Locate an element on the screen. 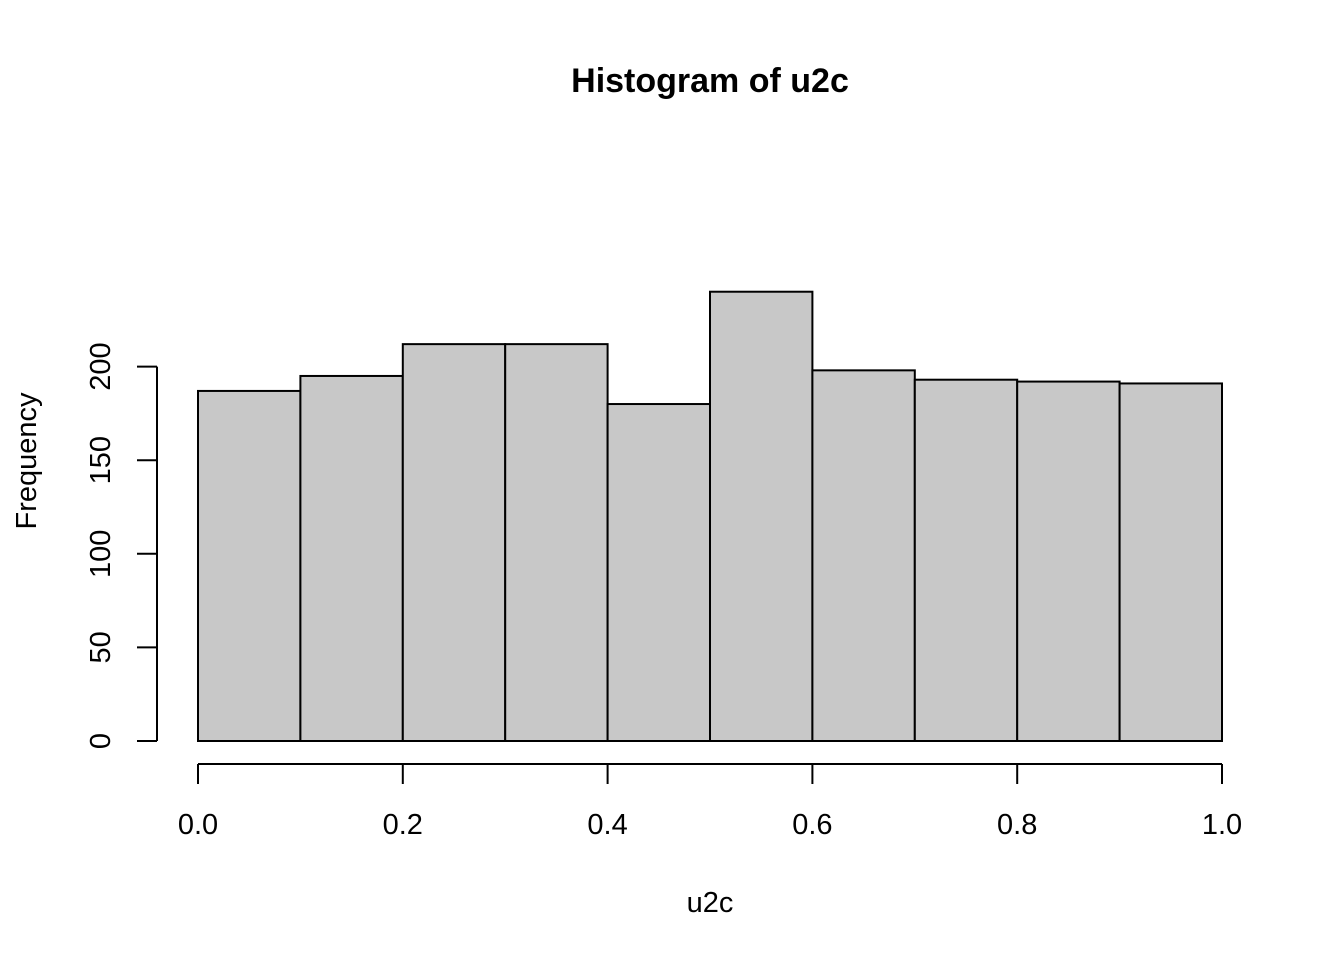  chart-title: Histogram of u2c is located at coordinates (710, 81).